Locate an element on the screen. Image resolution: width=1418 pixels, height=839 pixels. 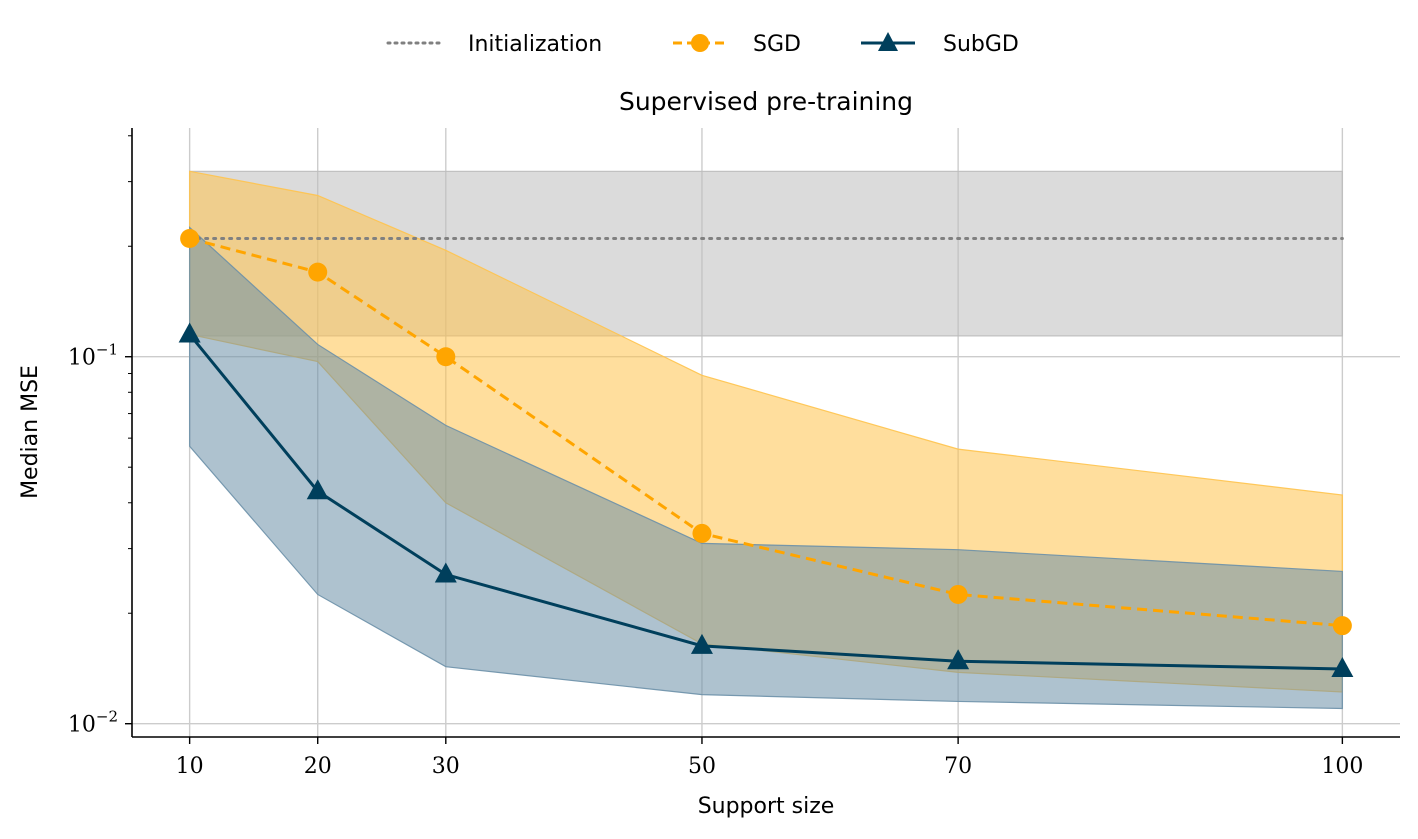
x-tick-label: 70 is located at coordinates (958, 766).